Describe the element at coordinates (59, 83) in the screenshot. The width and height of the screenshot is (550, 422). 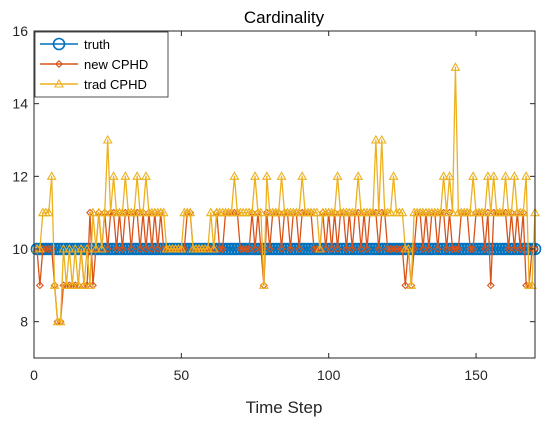
I see `legend-marker-trad-cphd` at that location.